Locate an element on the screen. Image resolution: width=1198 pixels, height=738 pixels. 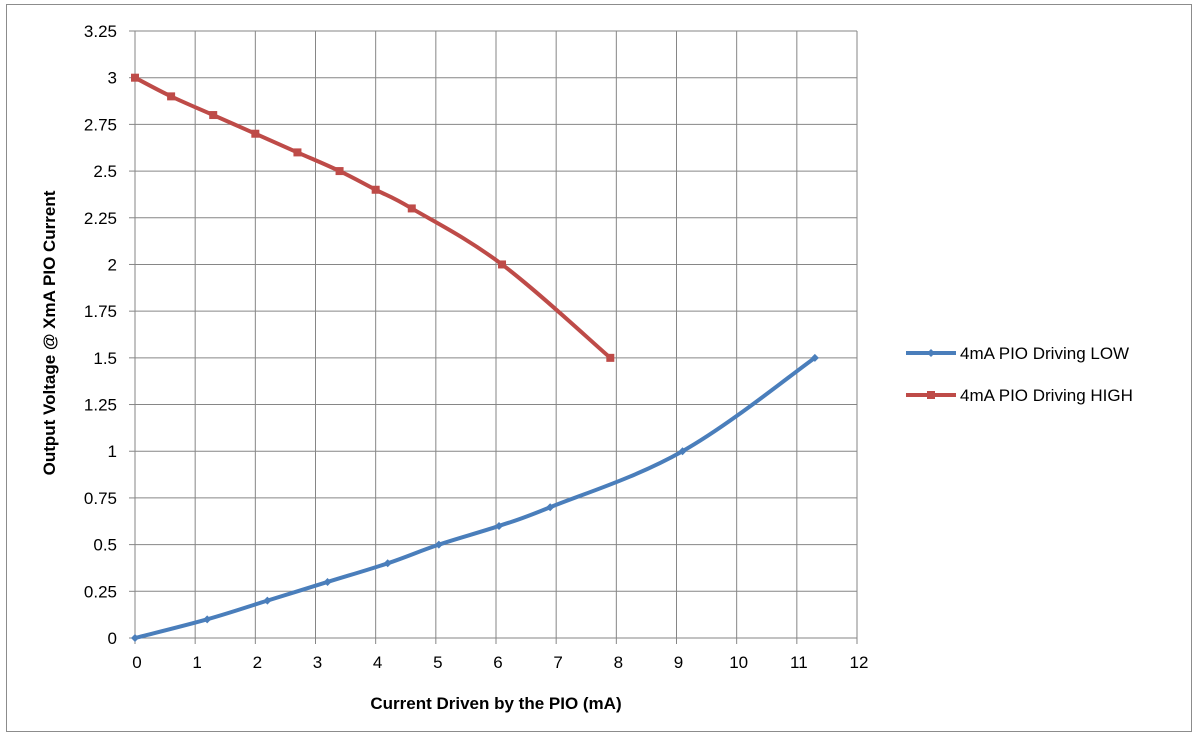
x-tick-label: 3 is located at coordinates (317, 662).